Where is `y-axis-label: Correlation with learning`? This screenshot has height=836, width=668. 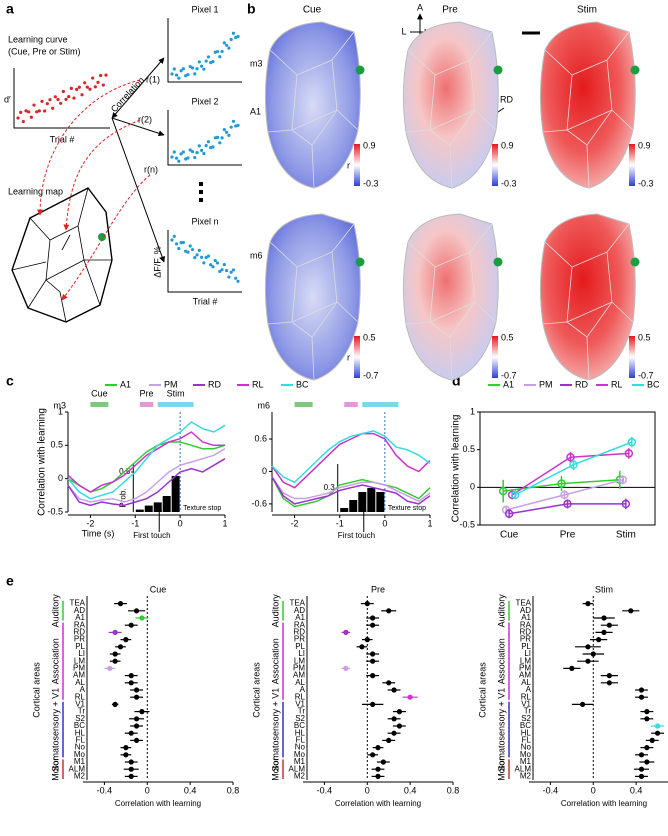
y-axis-label: Correlation with learning is located at coordinates (456, 469).